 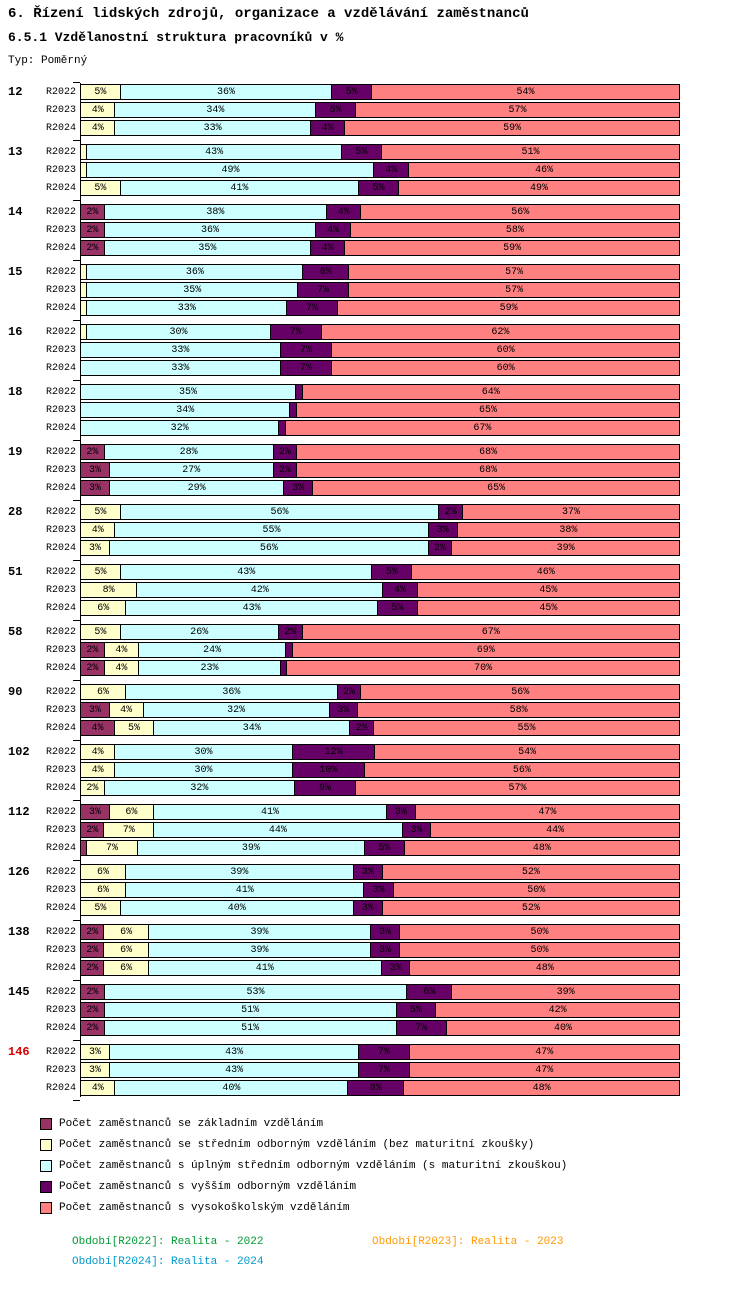 What do you see at coordinates (15, 92) in the screenshot?
I see `group-id-label: 12` at bounding box center [15, 92].